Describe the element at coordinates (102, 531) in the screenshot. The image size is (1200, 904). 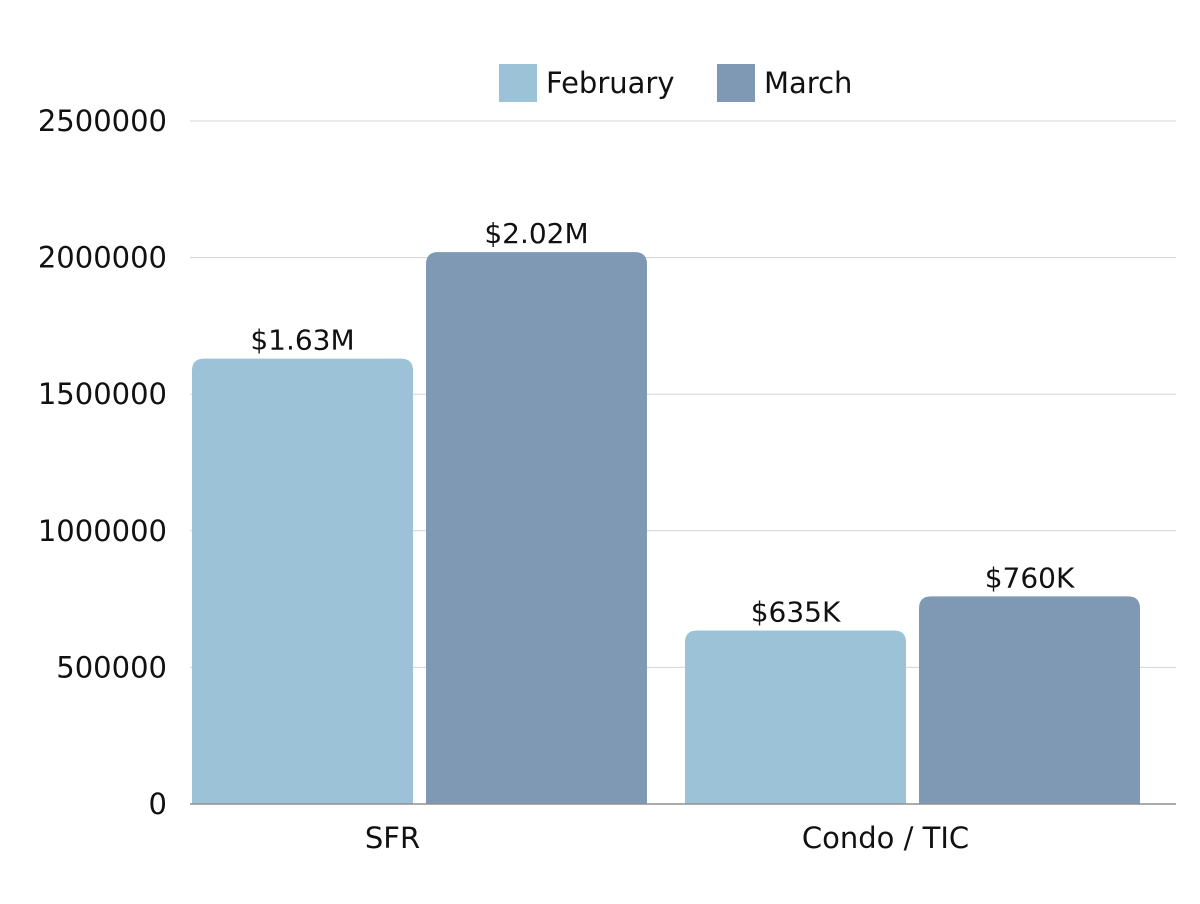
I see `y-tick-label: 1000000` at that location.